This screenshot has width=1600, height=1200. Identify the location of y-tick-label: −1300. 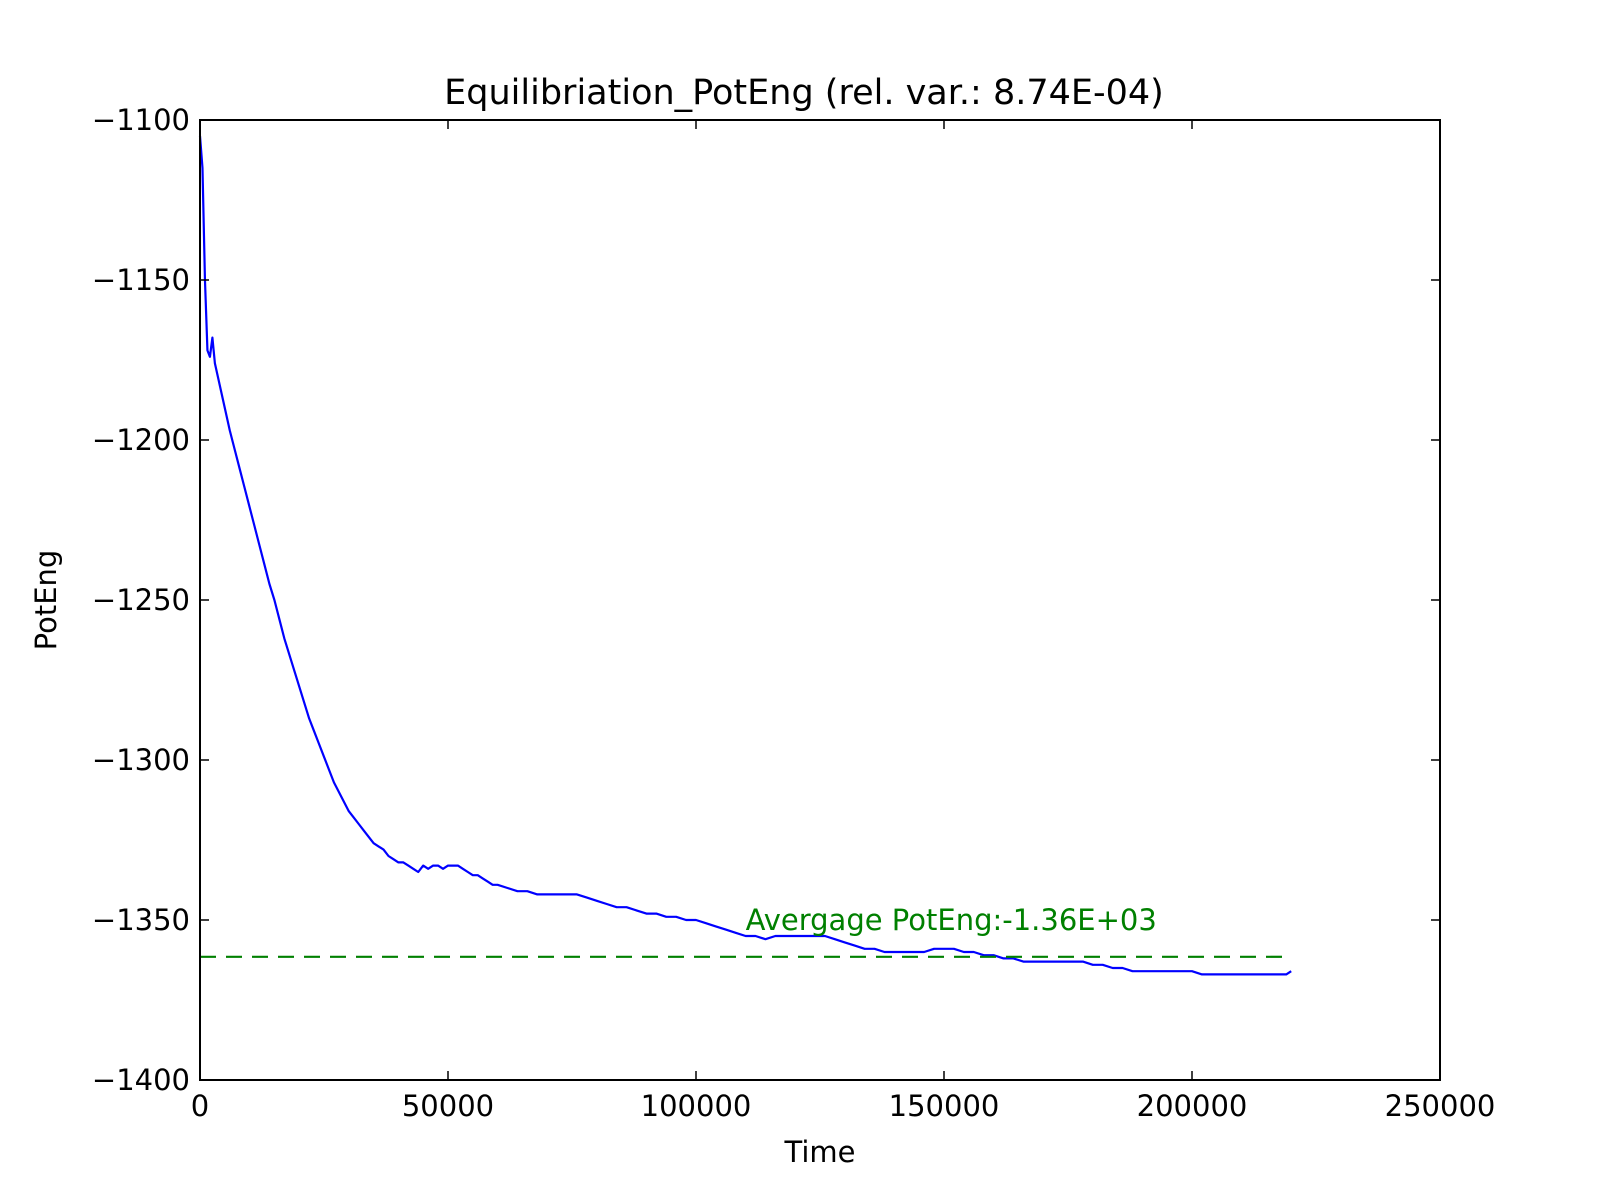
(141, 760).